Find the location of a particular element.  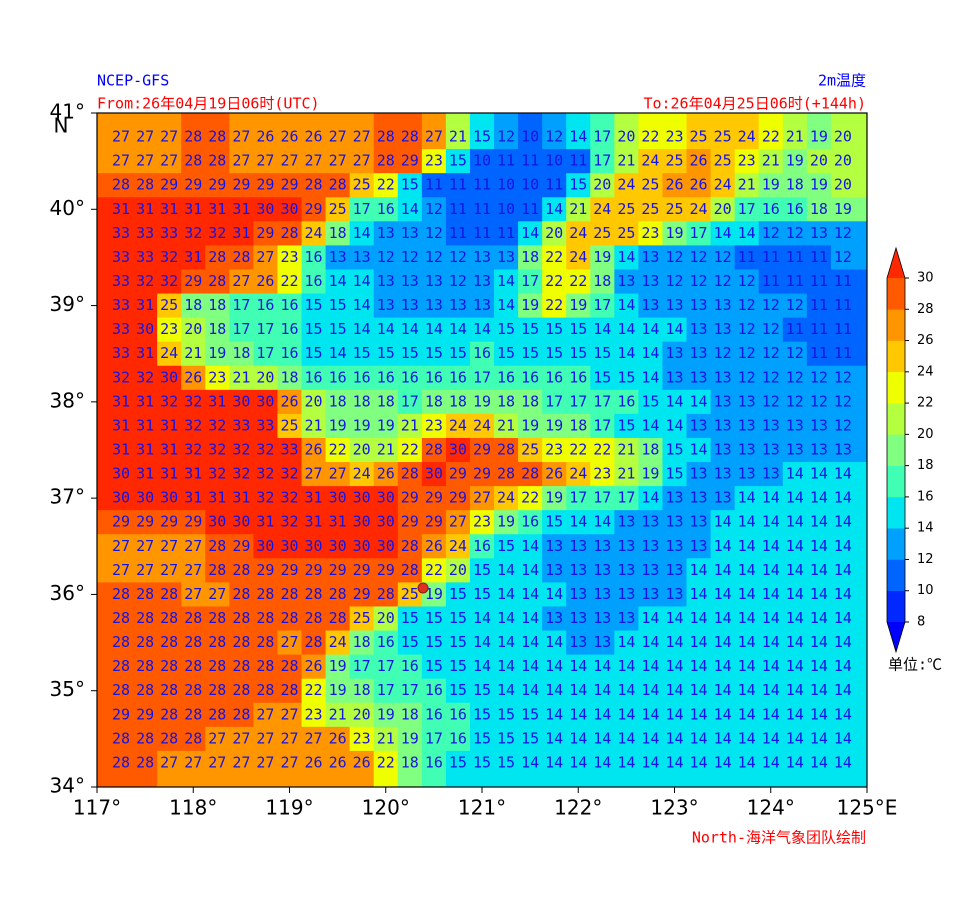

temperature-label: 26 is located at coordinates (265, 281).